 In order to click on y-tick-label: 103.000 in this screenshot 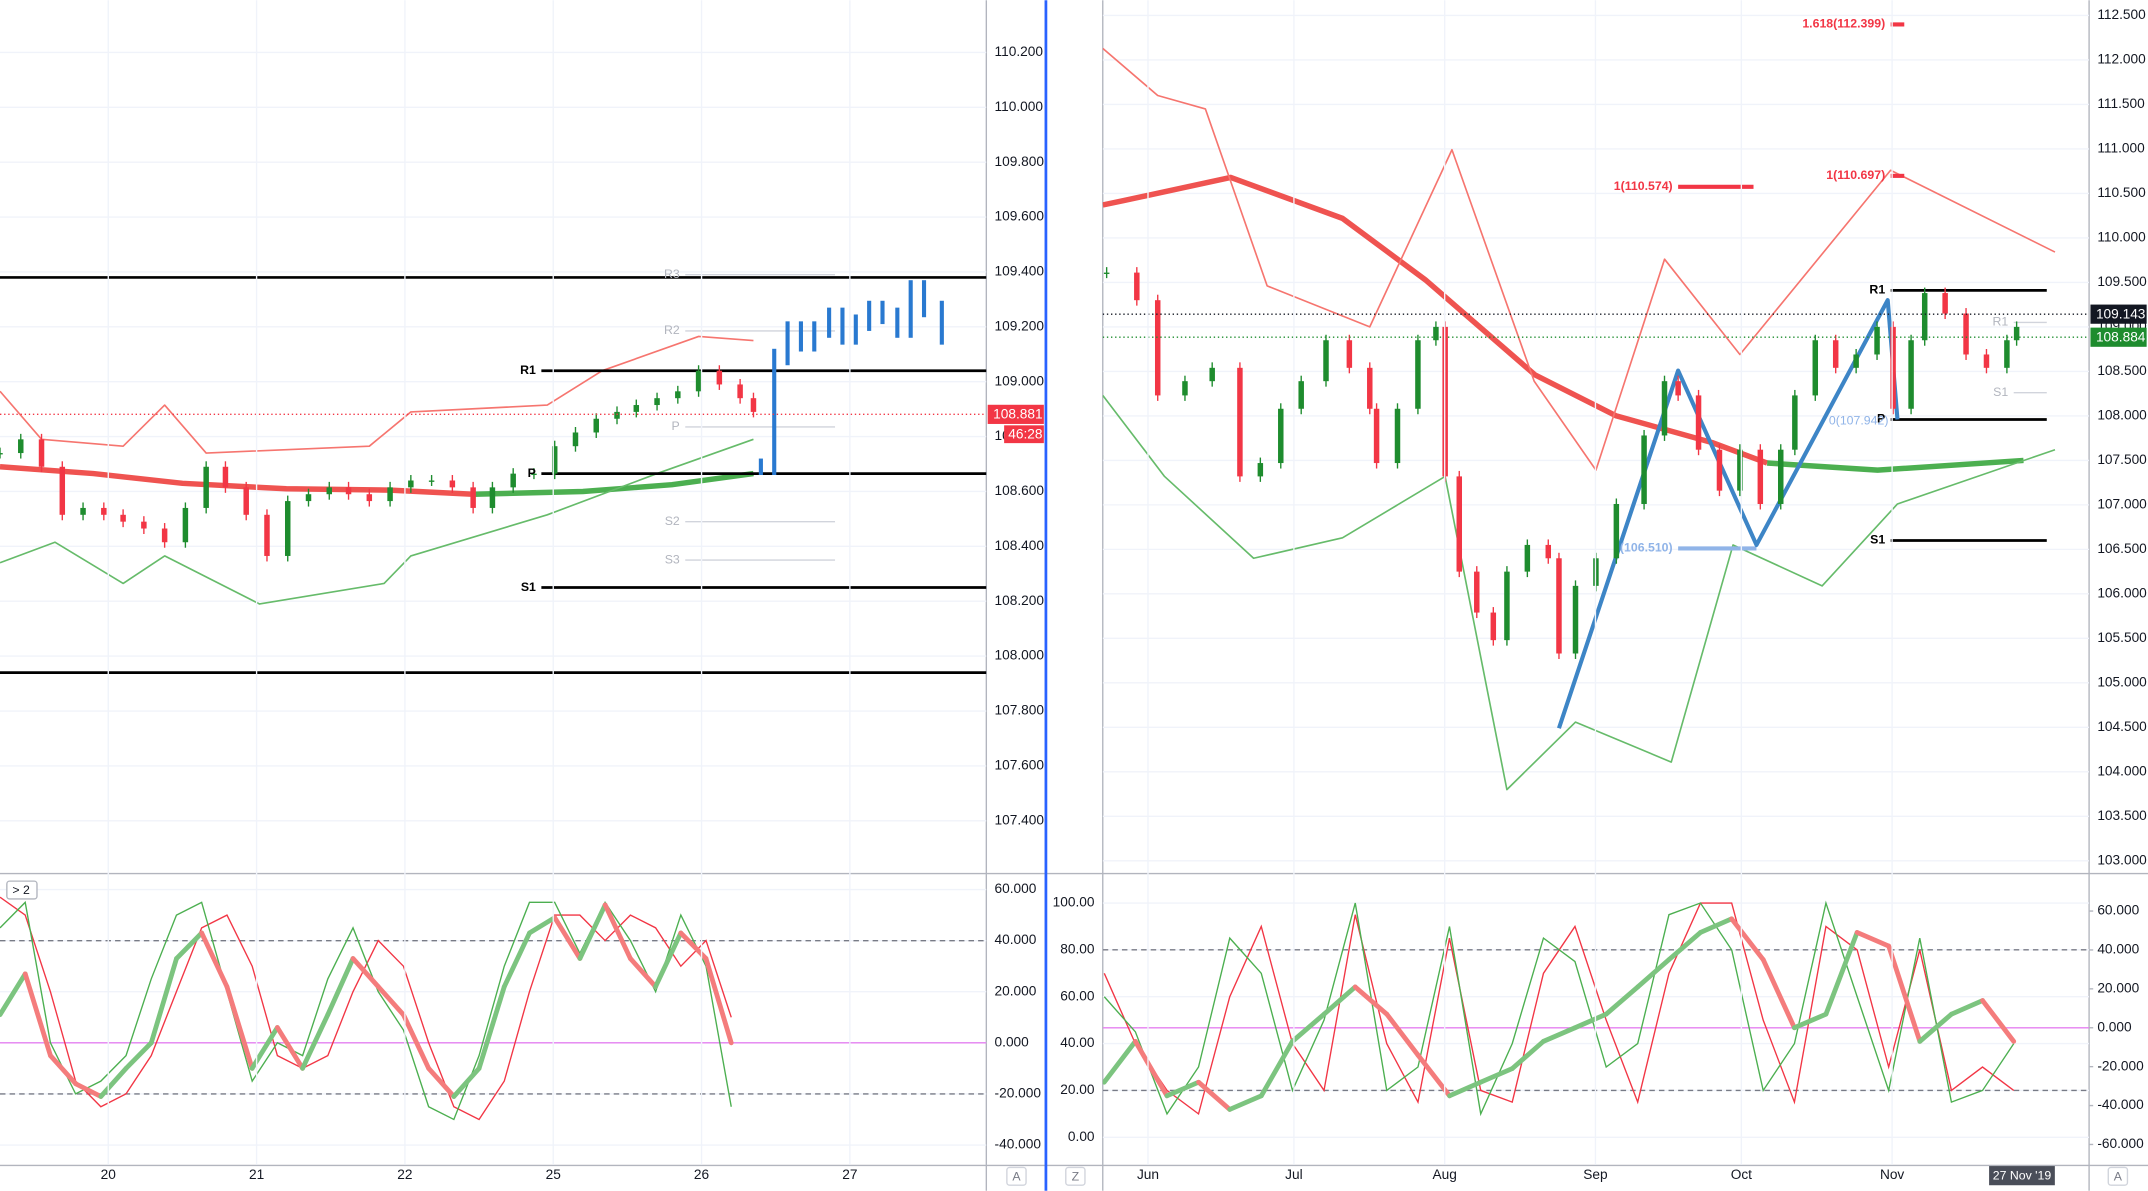, I will do `click(2122, 859)`.